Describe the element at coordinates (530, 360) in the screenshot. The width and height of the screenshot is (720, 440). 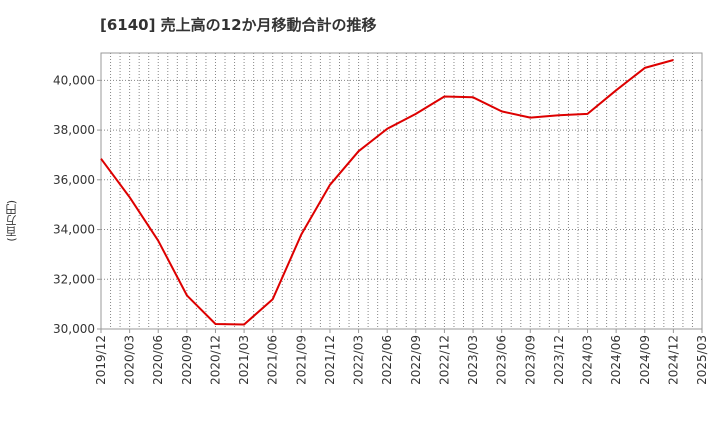
I see `x-tick-label: 2023/09` at that location.